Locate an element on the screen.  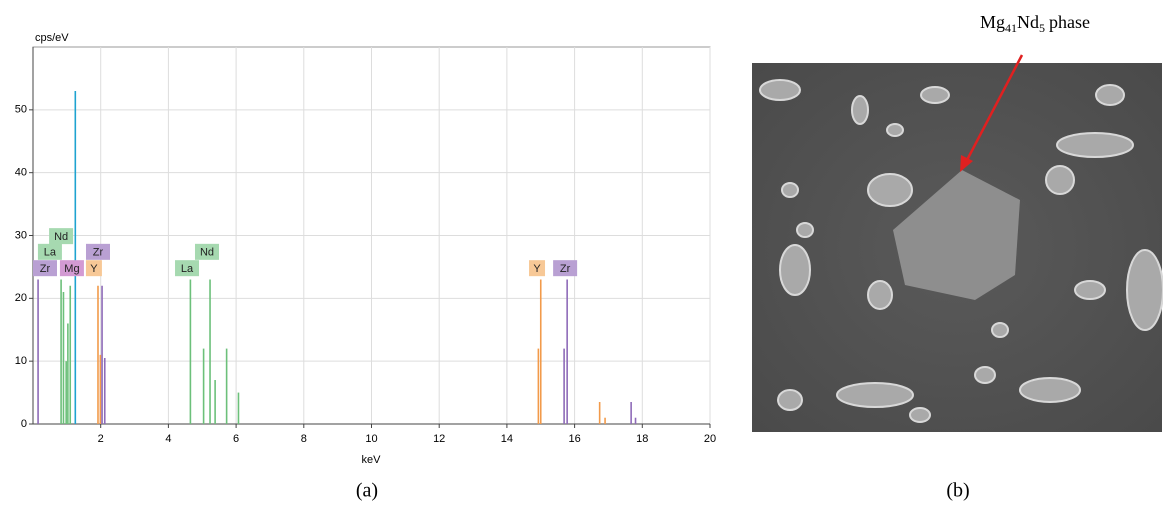
x-tick-label: 18 is located at coordinates (642, 439).